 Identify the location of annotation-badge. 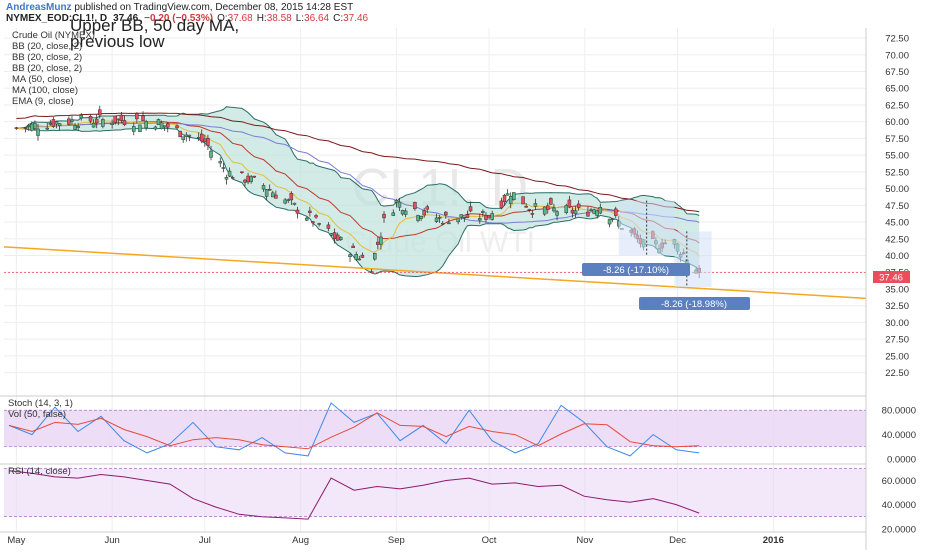
(636, 269).